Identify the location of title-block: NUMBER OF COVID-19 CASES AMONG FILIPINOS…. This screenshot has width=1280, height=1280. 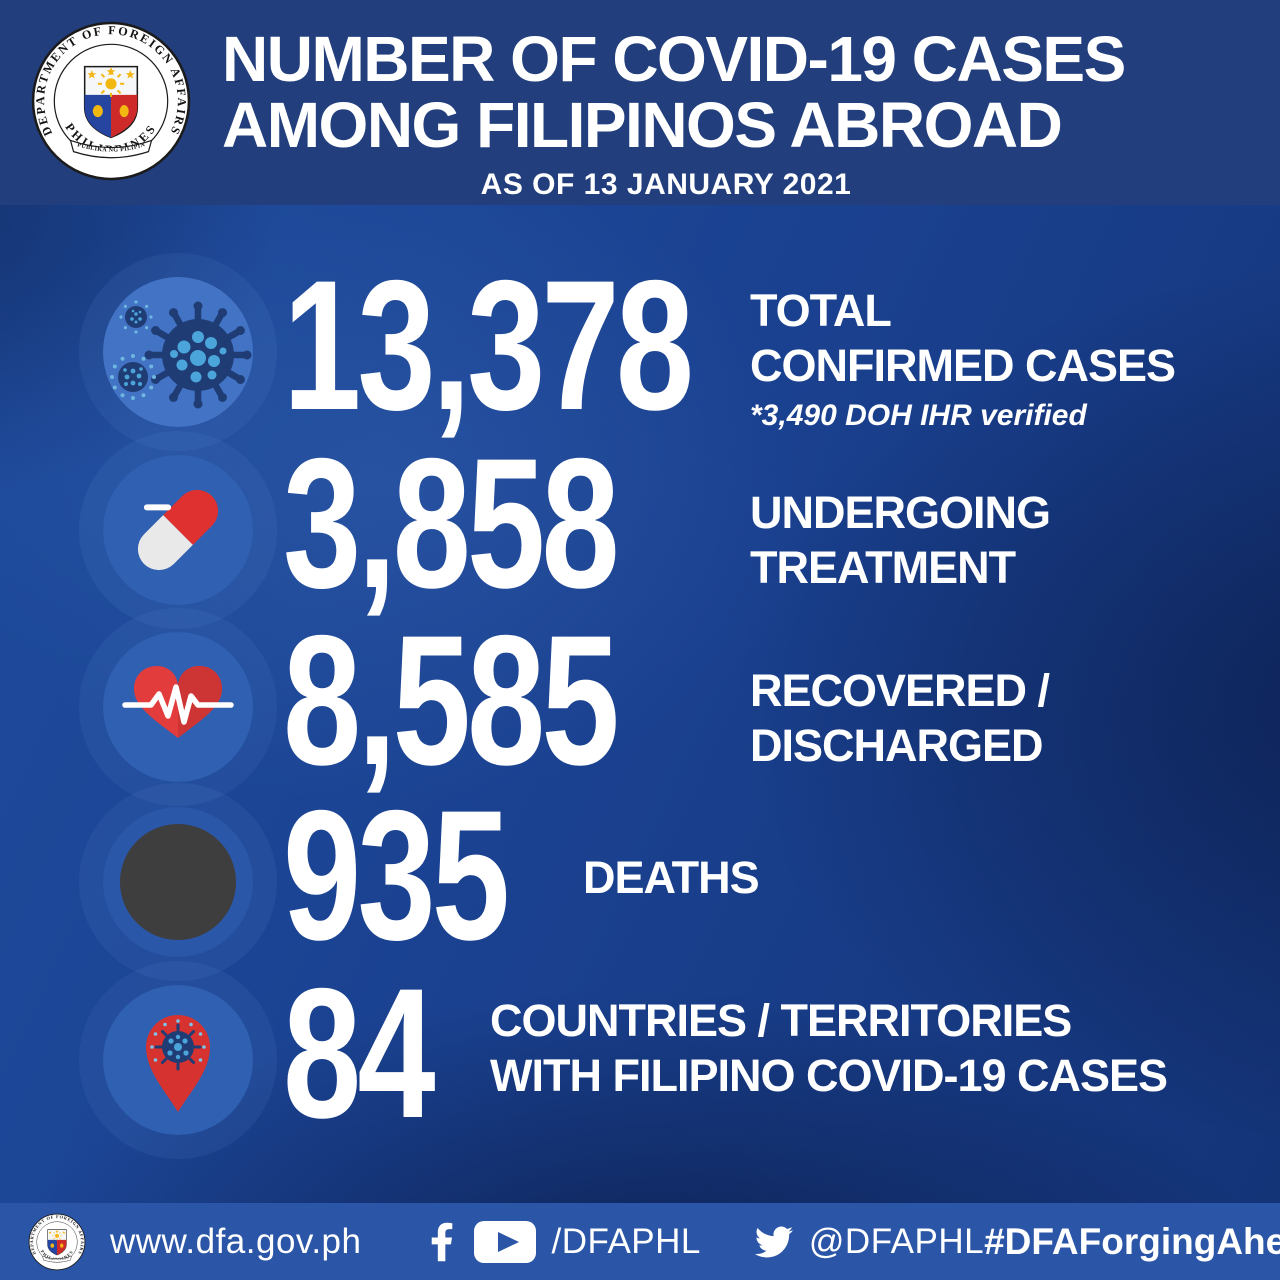
(674, 112).